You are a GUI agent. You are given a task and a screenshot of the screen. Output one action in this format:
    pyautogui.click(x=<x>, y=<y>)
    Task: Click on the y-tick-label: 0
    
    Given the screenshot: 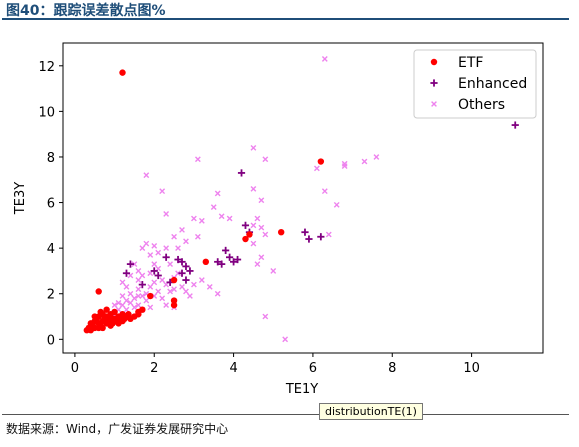 What is the action you would take?
    pyautogui.click(x=51, y=340)
    